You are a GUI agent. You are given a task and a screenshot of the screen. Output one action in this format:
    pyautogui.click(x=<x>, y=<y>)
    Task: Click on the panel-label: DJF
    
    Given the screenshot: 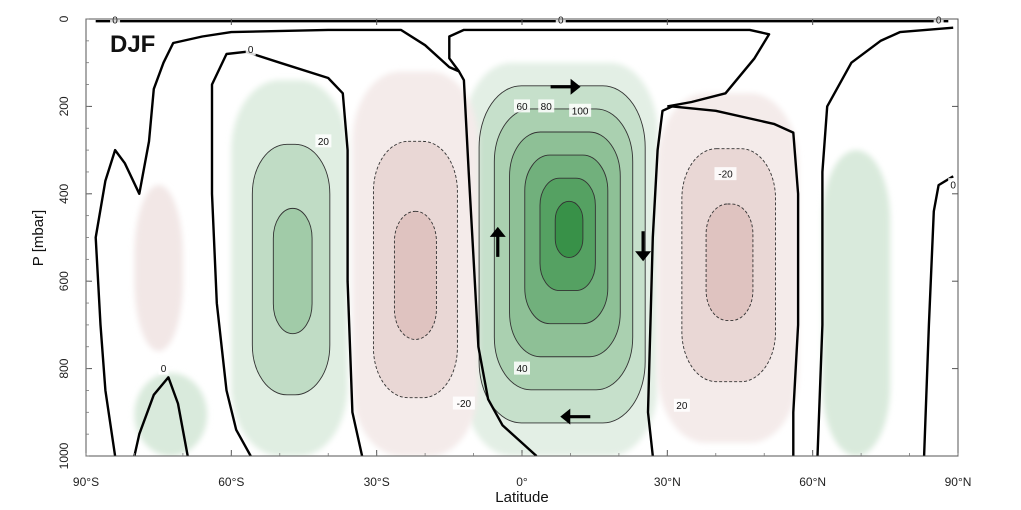 What is the action you would take?
    pyautogui.click(x=132, y=44)
    